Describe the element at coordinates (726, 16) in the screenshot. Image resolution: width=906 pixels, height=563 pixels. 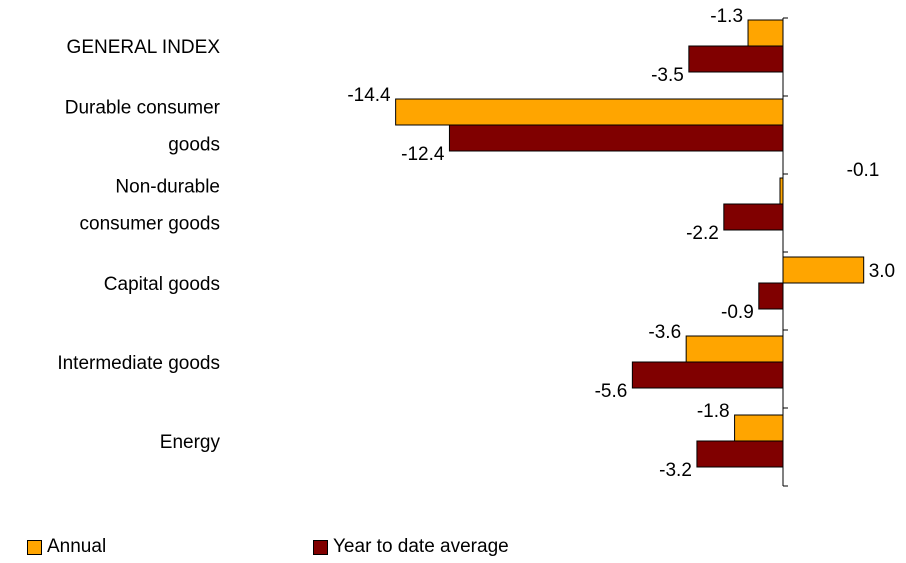
I see `data-label-annual: -1.3` at that location.